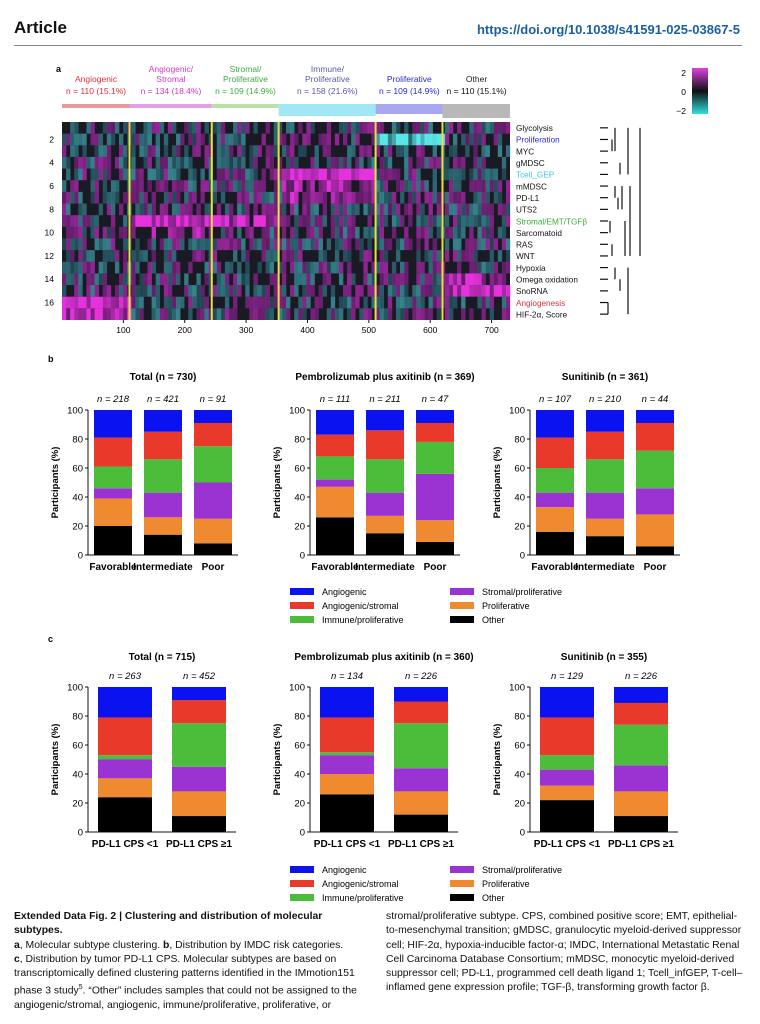 The image size is (760, 1024). I want to click on legend-label-immune_prolif: Immune/proliferative, so click(363, 898).